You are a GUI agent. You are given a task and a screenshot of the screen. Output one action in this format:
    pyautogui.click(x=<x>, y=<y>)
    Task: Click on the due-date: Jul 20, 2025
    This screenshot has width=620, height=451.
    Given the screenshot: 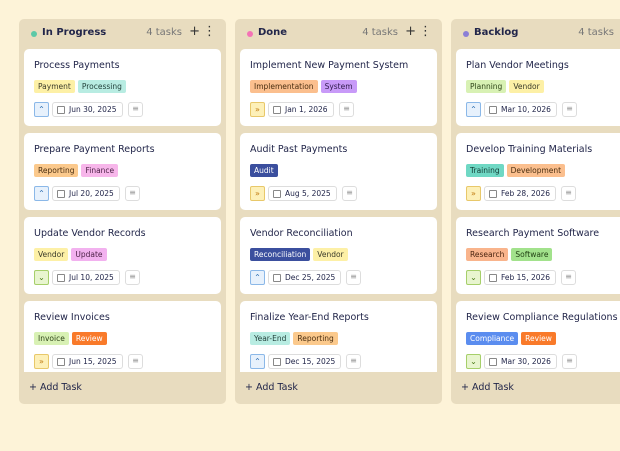 What is the action you would take?
    pyautogui.click(x=86, y=193)
    